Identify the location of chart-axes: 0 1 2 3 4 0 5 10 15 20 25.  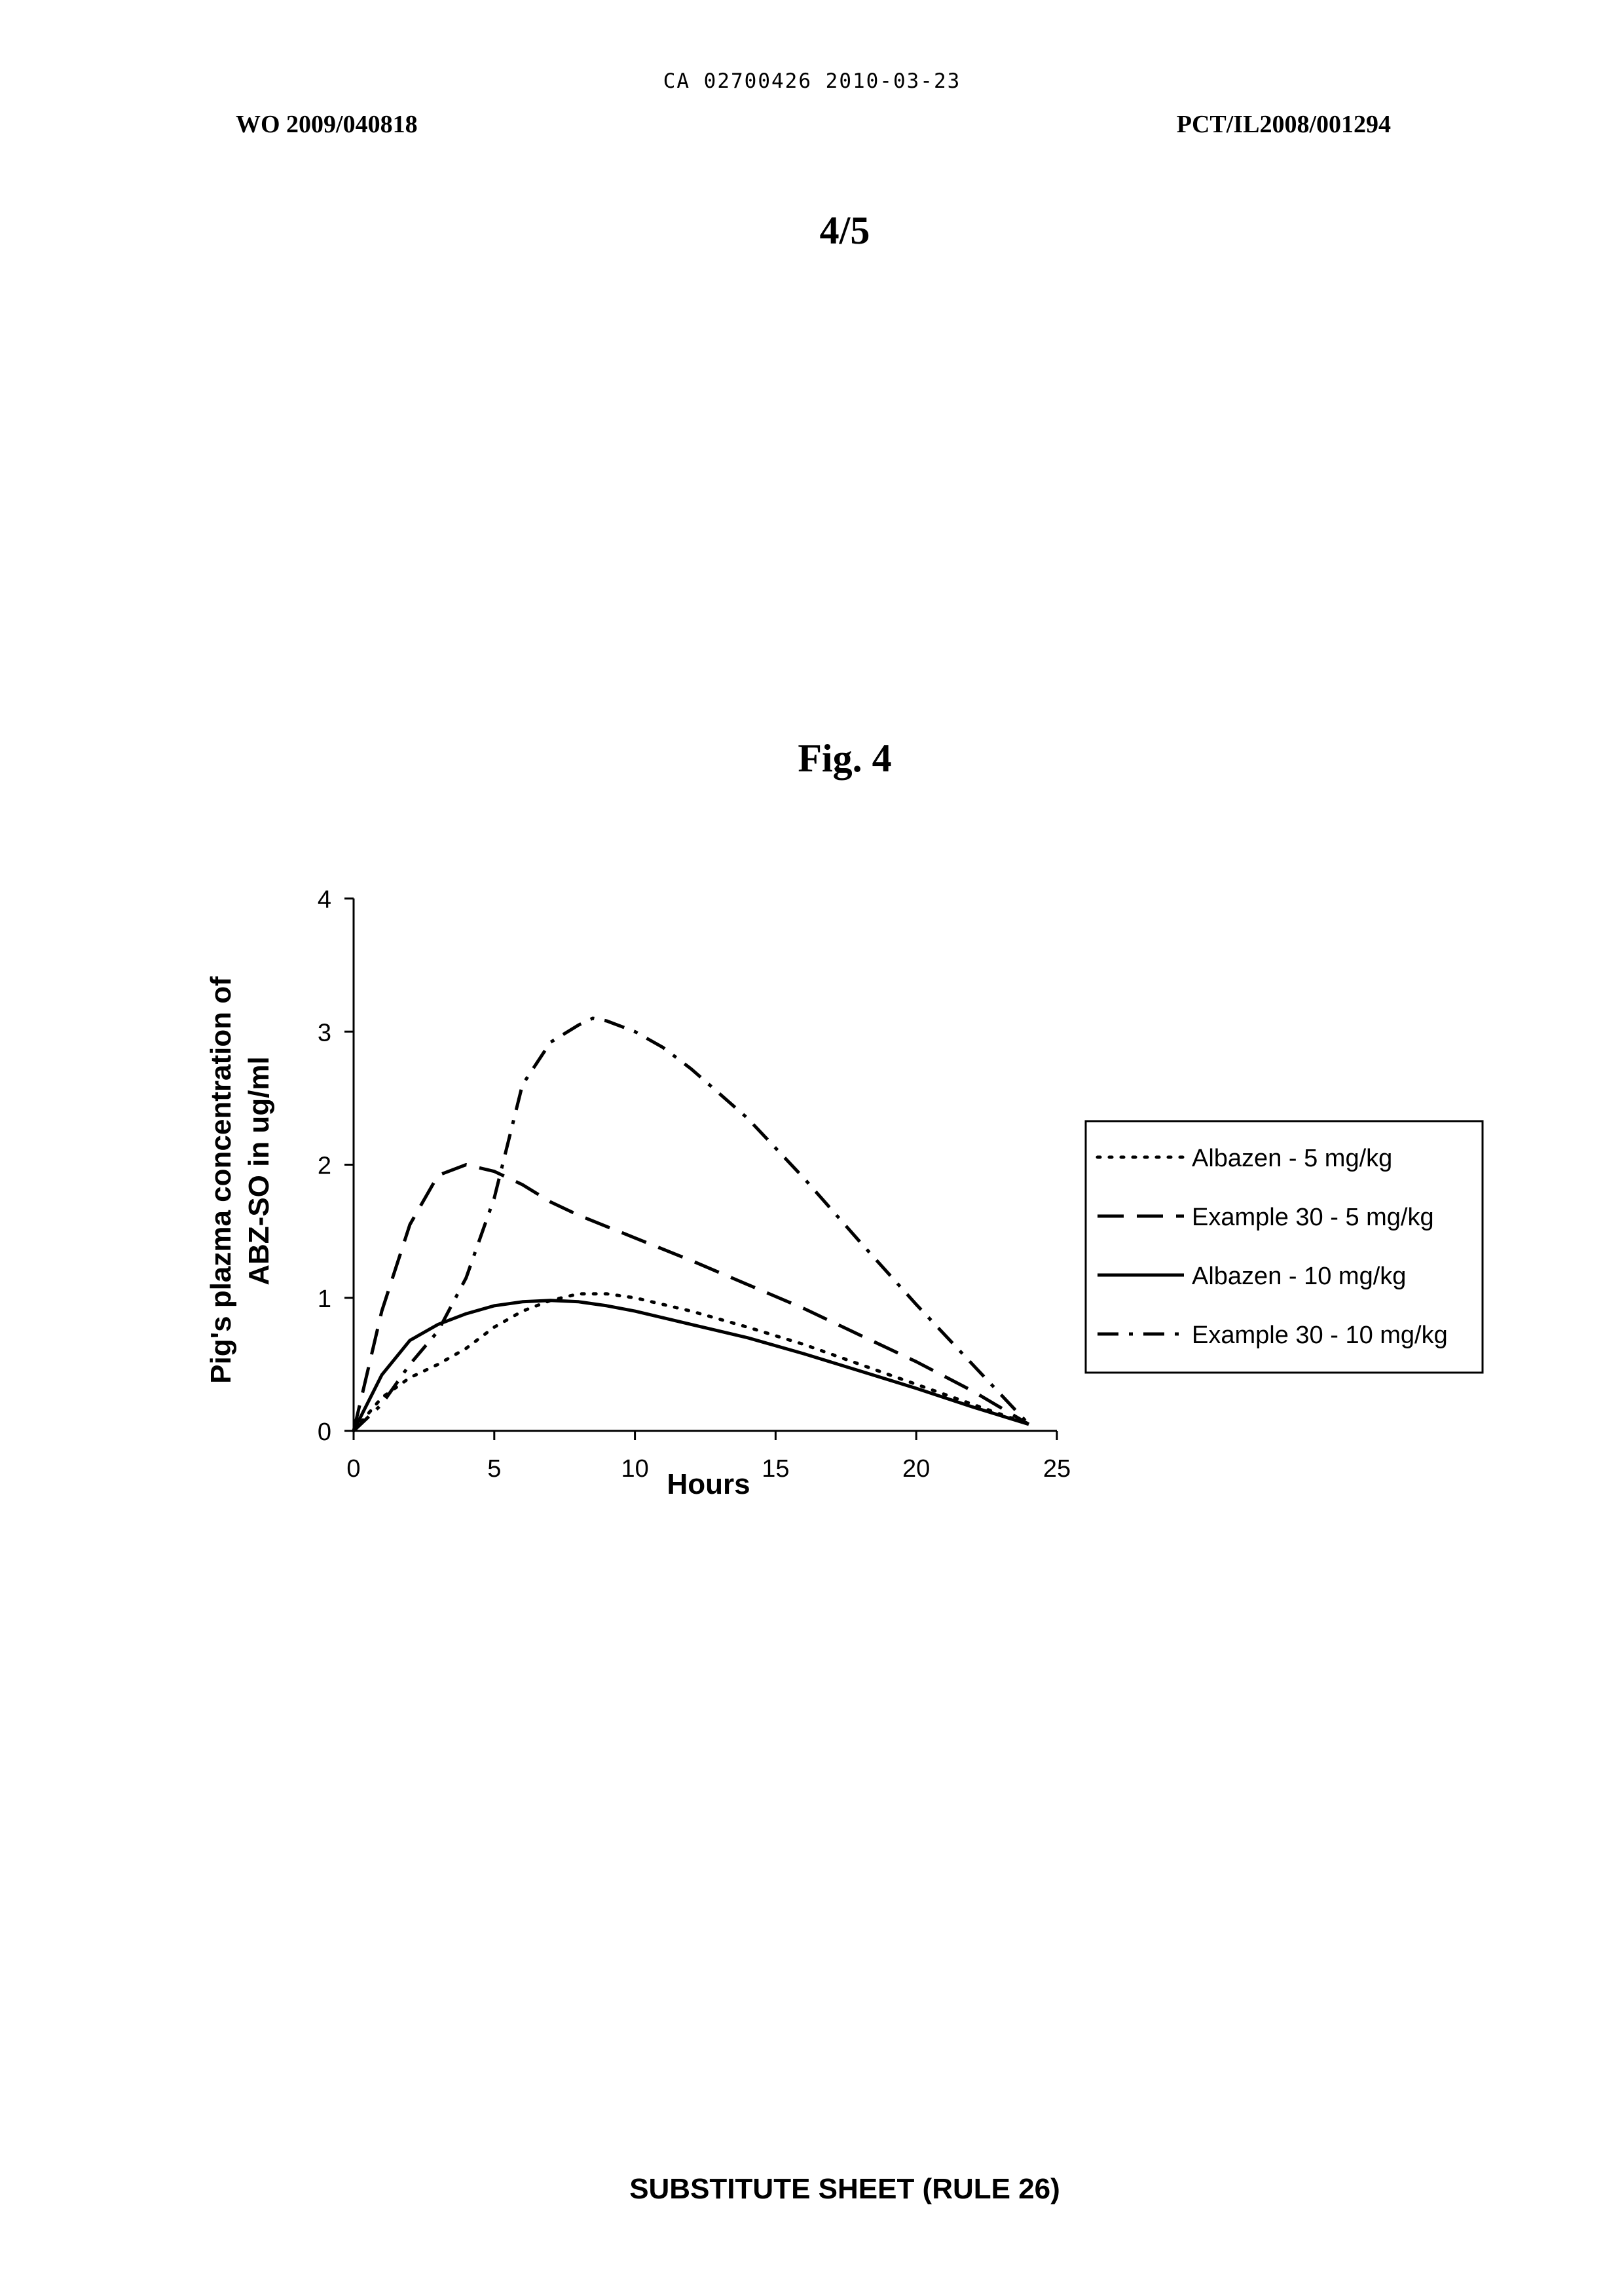
(694, 1185).